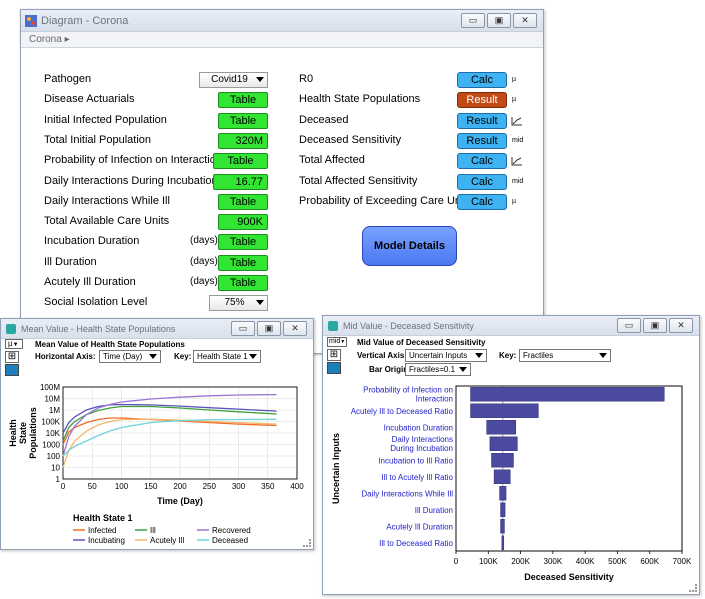  I want to click on y-tick-label: 1, so click(58, 479).